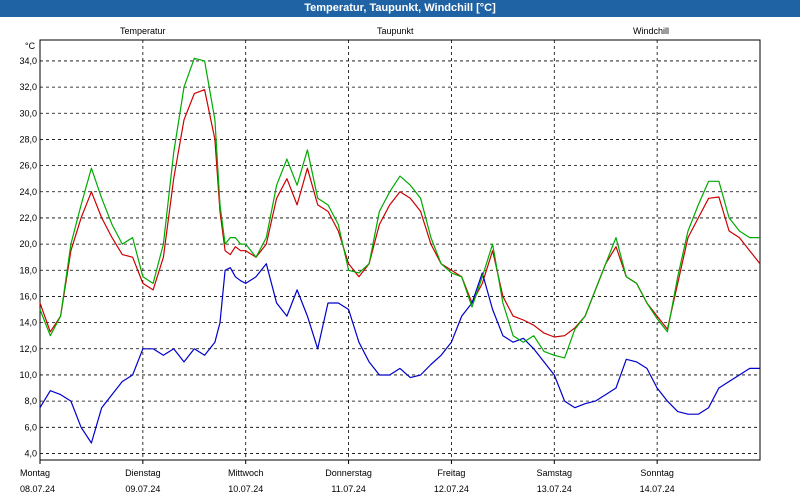 This screenshot has width=800, height=500. Describe the element at coordinates (400, 8) in the screenshot. I see `chart-title: Temperatur, Taupunkt, Windchill [°C]` at that location.